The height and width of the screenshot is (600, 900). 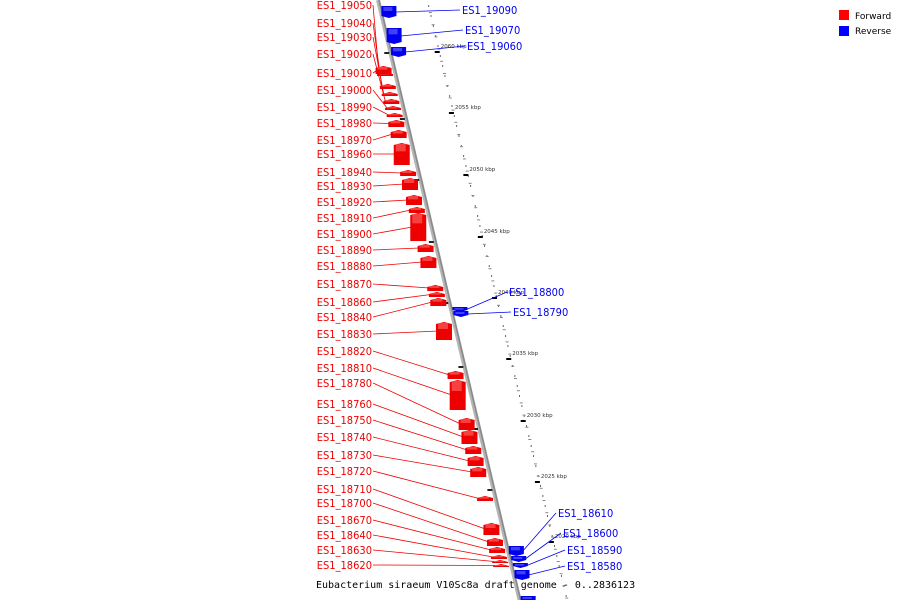 What do you see at coordinates (585, 513) in the screenshot?
I see `reverse-gene-label: ES1_18610` at bounding box center [585, 513].